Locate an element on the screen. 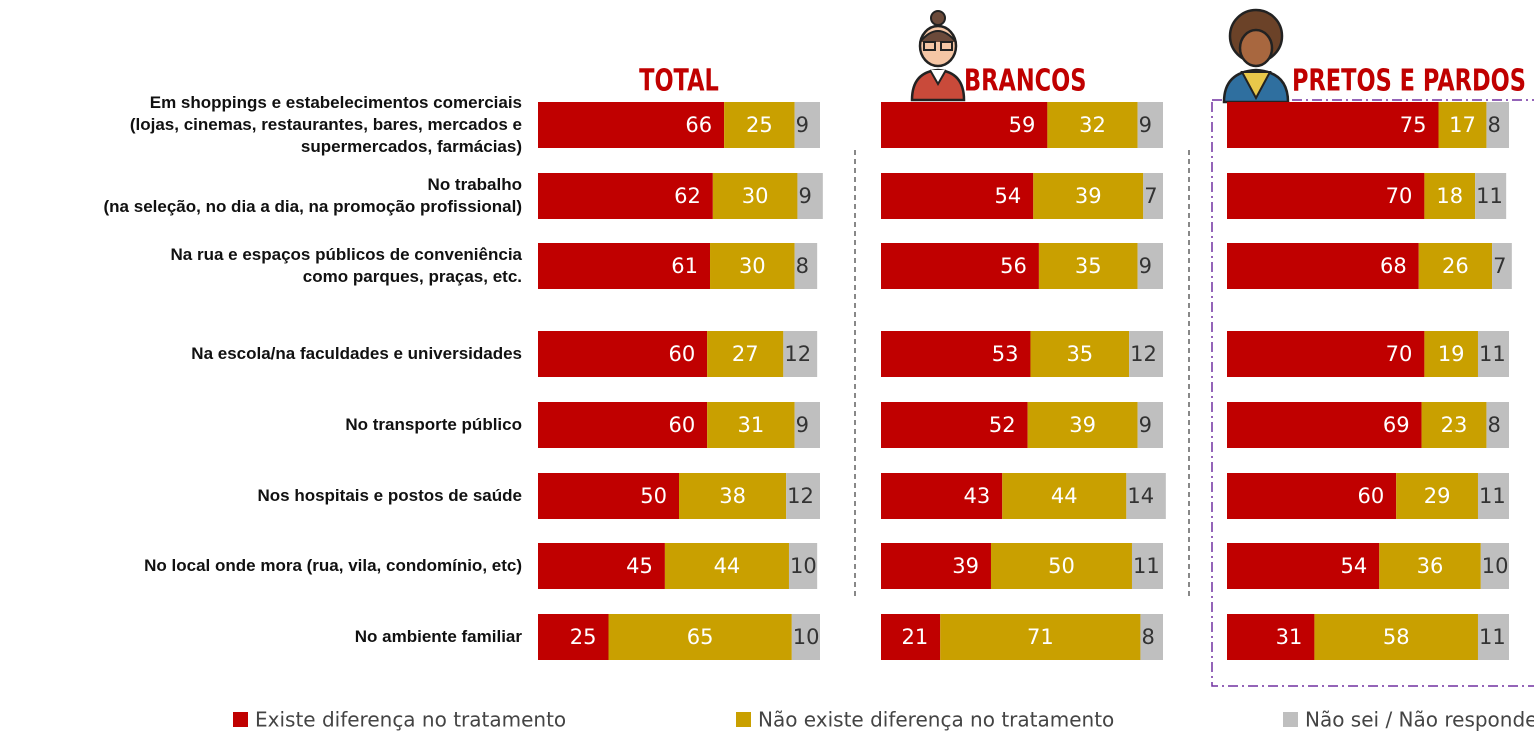 The height and width of the screenshot is (736, 1534). value-label: 43 is located at coordinates (977, 496).